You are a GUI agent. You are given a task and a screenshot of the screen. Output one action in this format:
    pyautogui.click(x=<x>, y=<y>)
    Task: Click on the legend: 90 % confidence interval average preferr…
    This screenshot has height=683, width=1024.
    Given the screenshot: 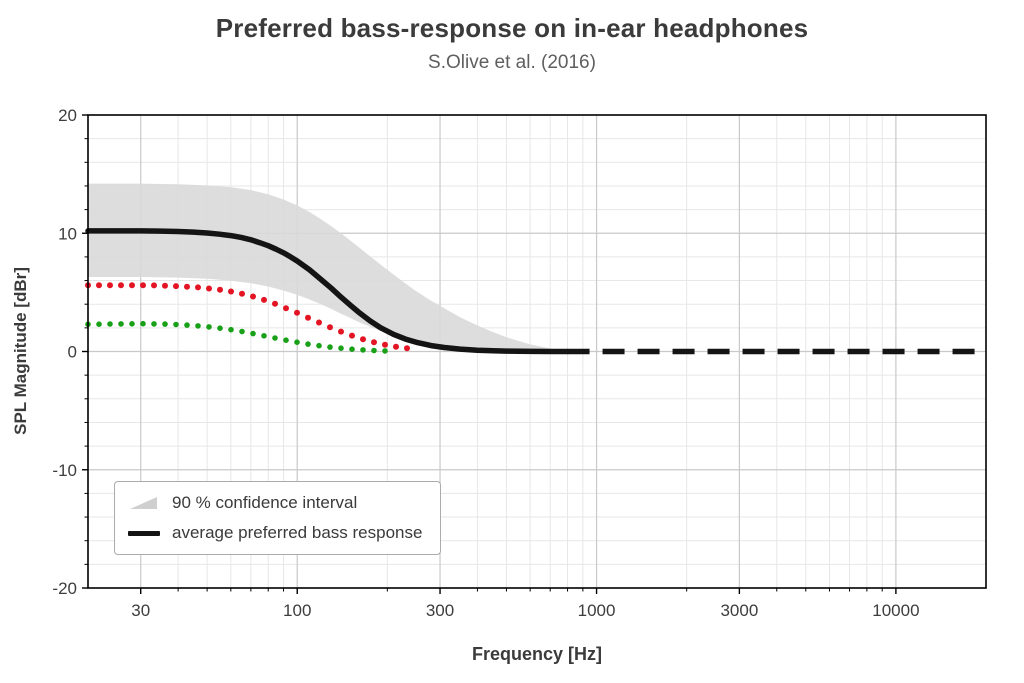 What is the action you would take?
    pyautogui.click(x=278, y=518)
    